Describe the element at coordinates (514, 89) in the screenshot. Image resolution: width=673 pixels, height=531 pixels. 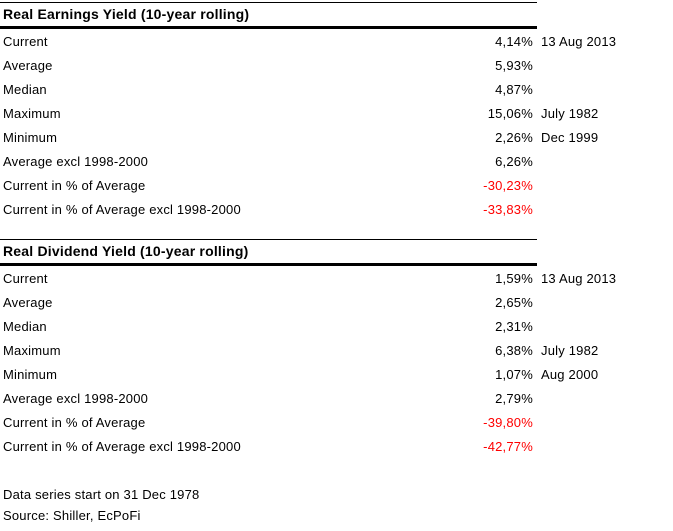
I see `row-value: 4,87%` at that location.